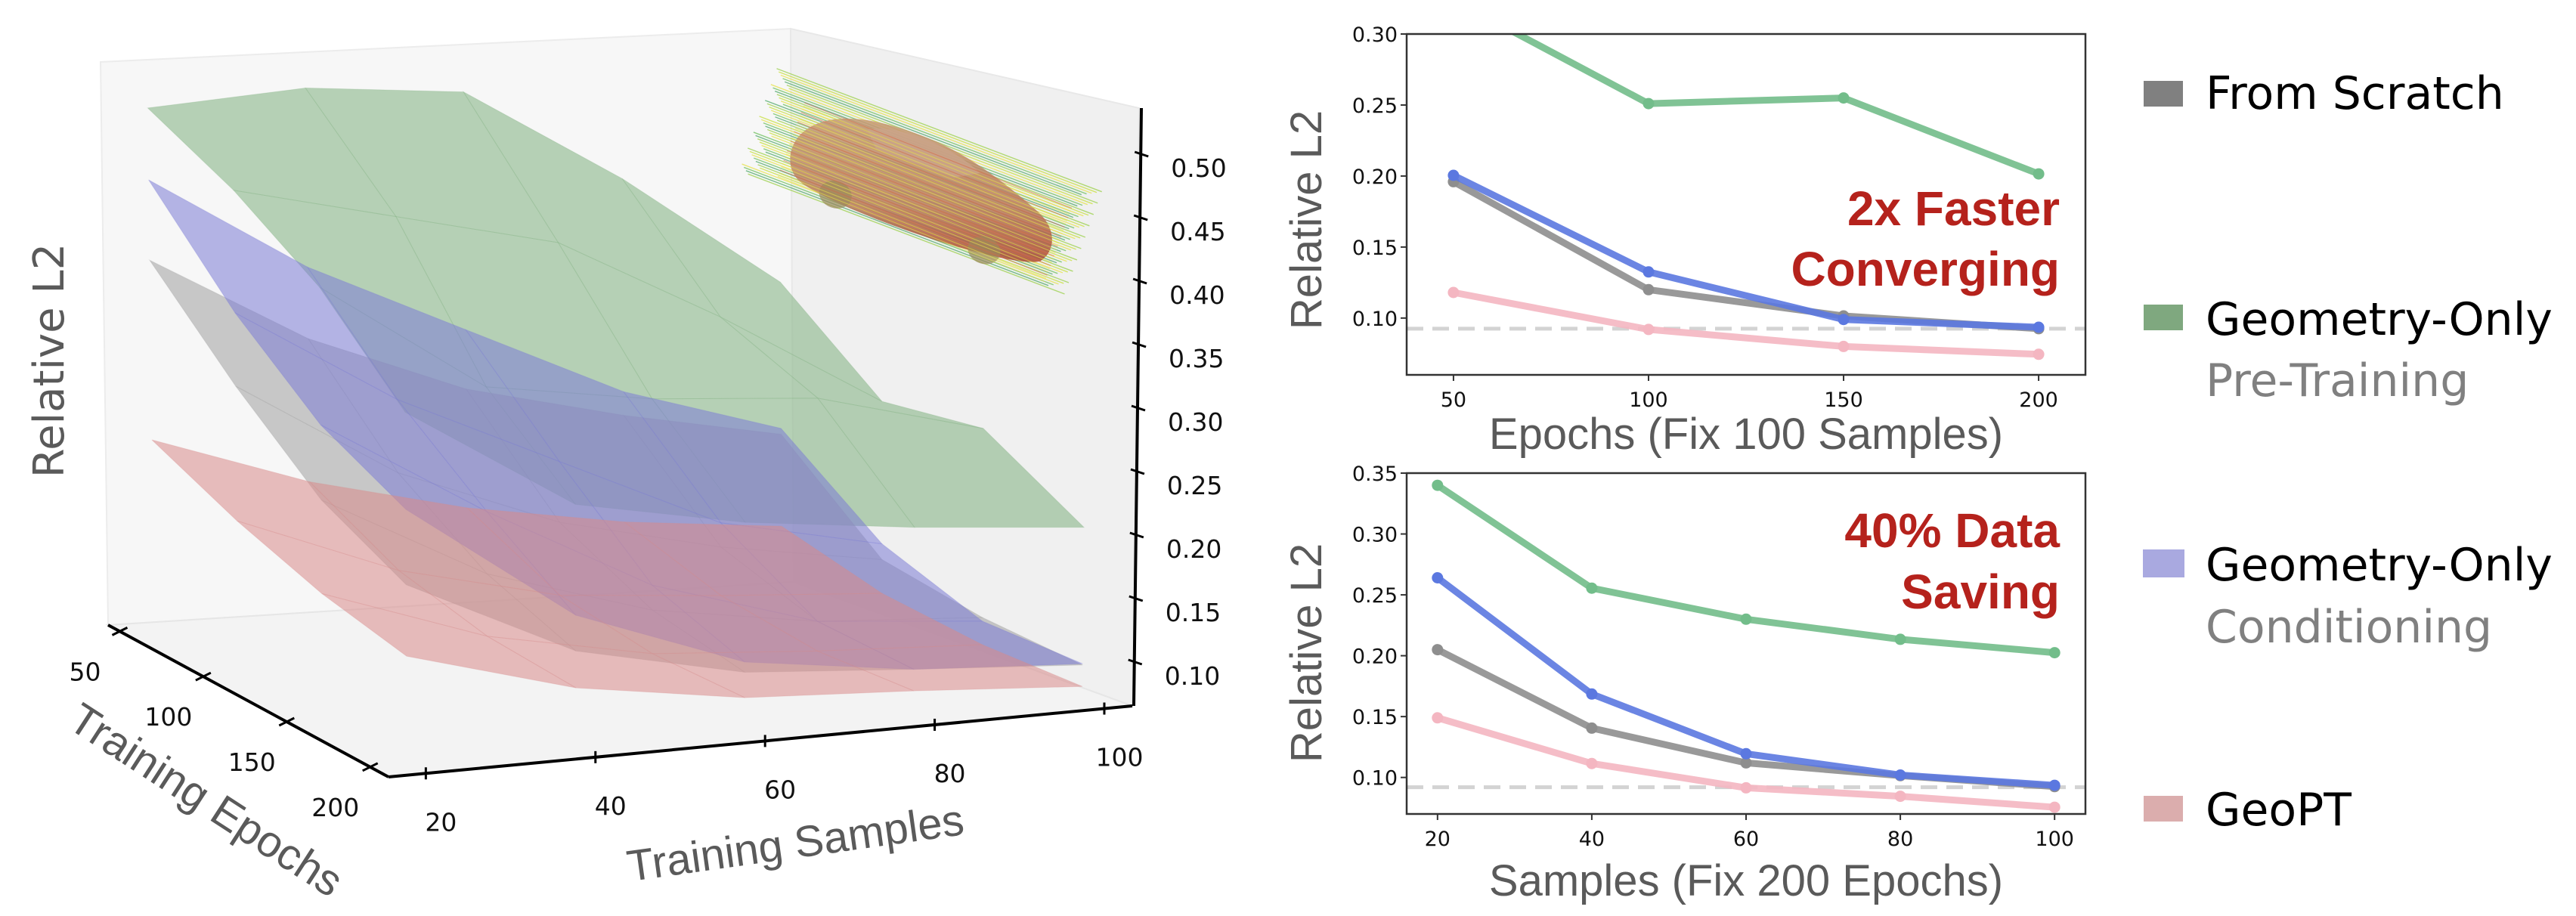 The image size is (2576, 916). Describe the element at coordinates (1194, 486) in the screenshot. I see `z-tick-label: 0.25` at that location.